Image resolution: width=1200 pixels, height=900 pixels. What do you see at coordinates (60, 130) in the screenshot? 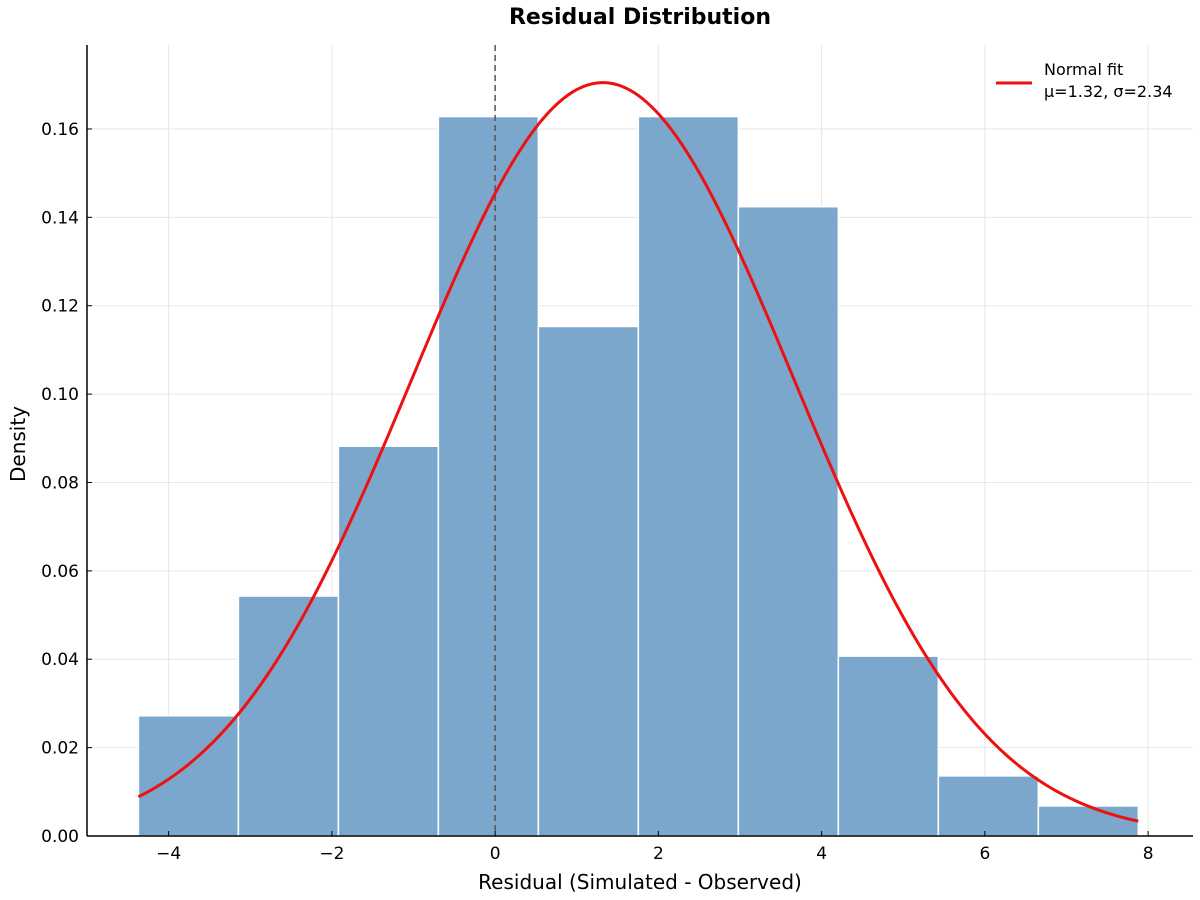
I see `y-tick-label: 0.16` at bounding box center [60, 130].